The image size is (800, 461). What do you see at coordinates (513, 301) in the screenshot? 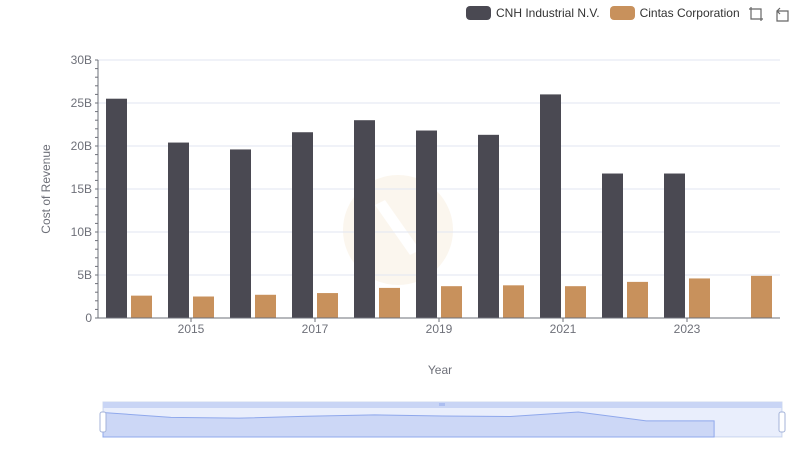
I see `bar-cintas-2020` at bounding box center [513, 301].